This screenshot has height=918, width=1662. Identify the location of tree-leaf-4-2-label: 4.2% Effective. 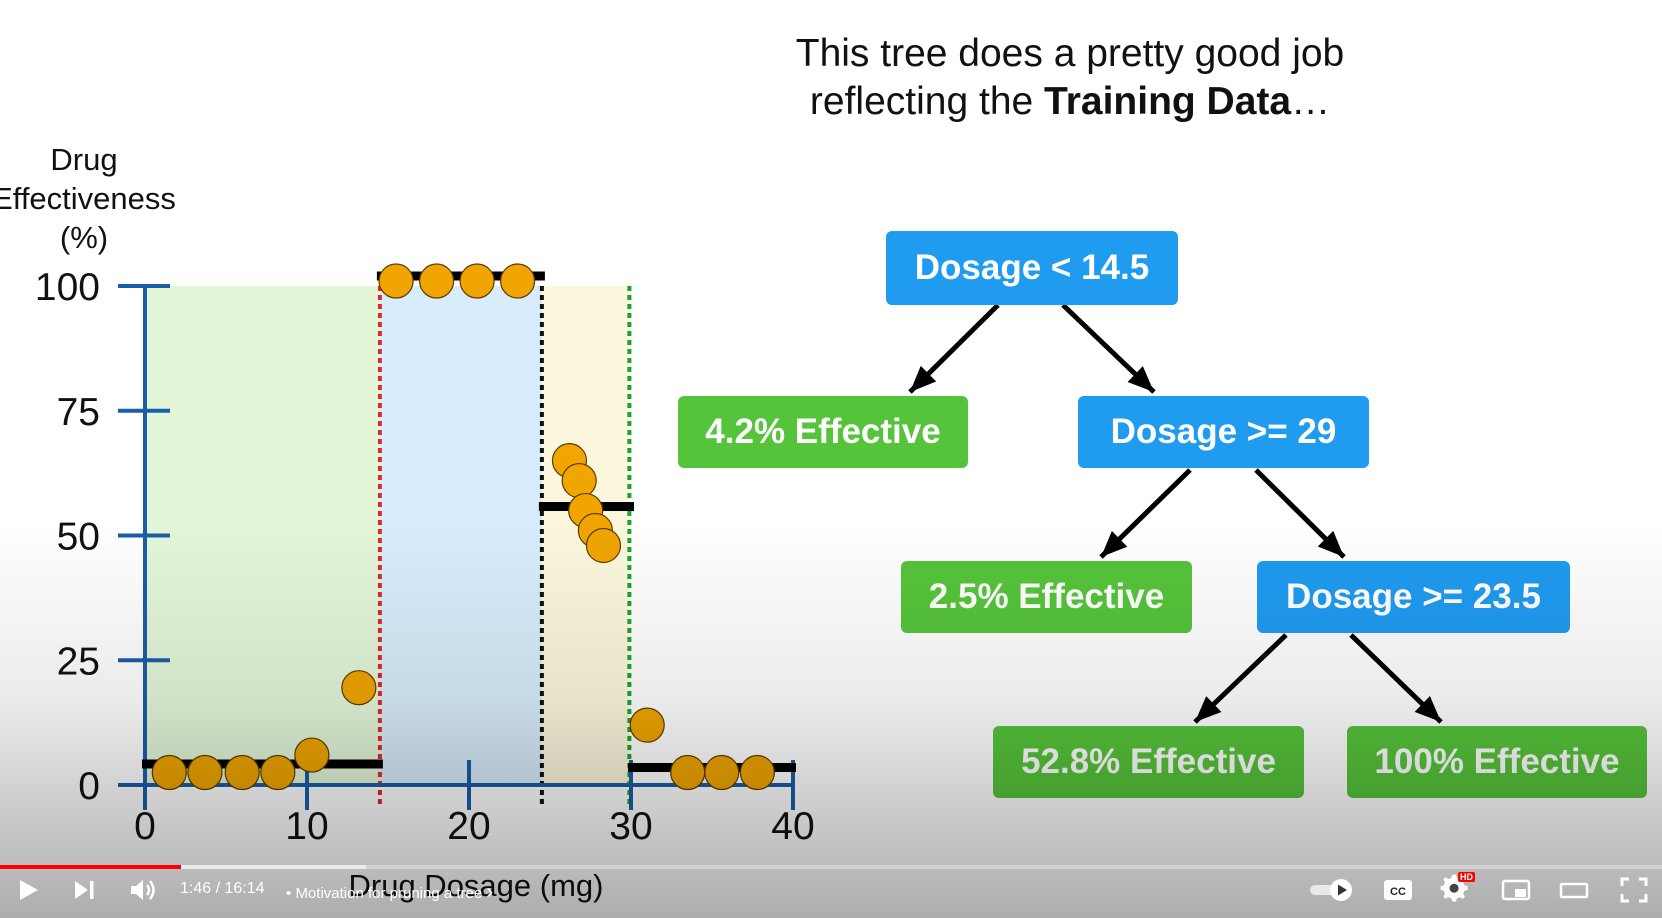
(823, 431).